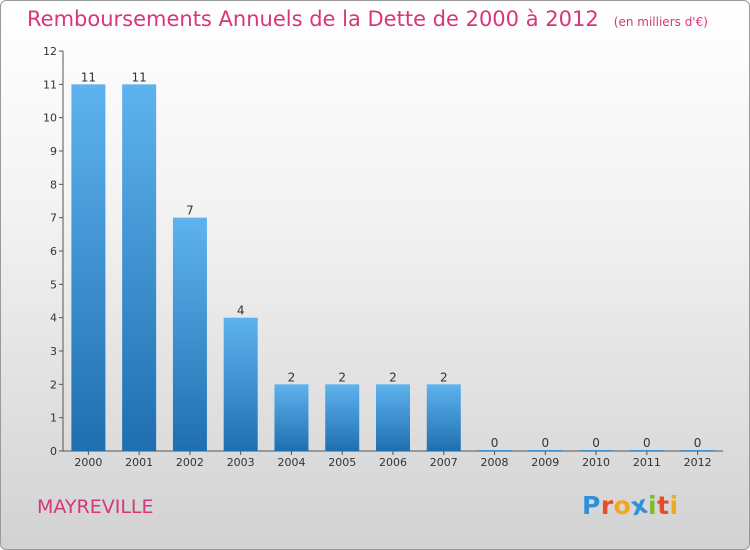 The image size is (750, 550). Describe the element at coordinates (53, 284) in the screenshot. I see `y-tick-label: 5` at that location.